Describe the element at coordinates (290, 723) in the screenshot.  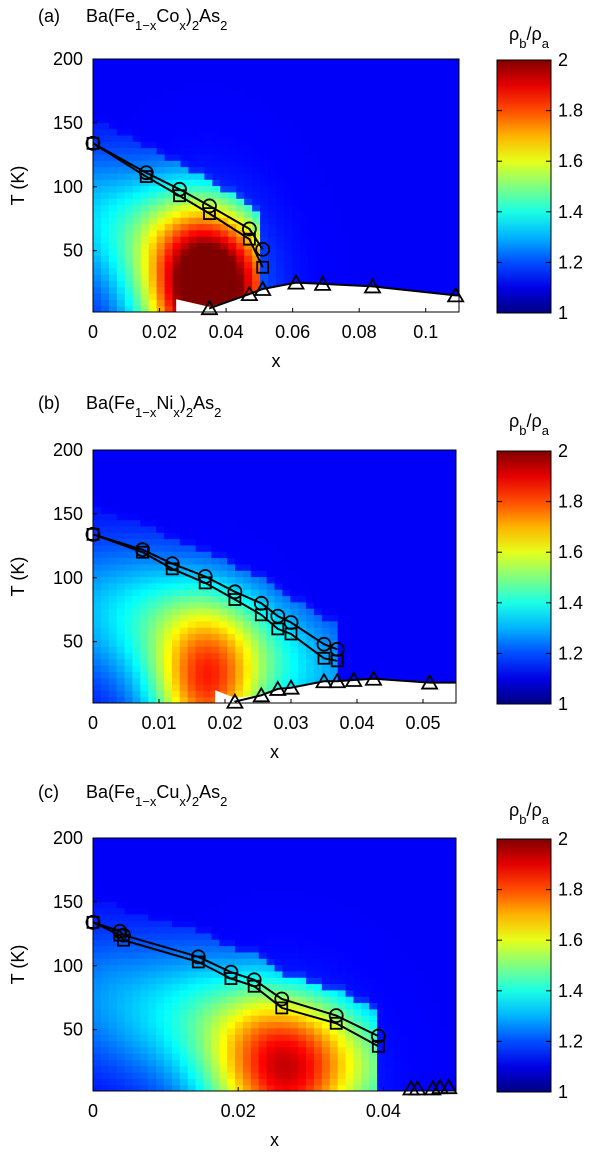
I see `x-tick-label: 0.03` at that location.